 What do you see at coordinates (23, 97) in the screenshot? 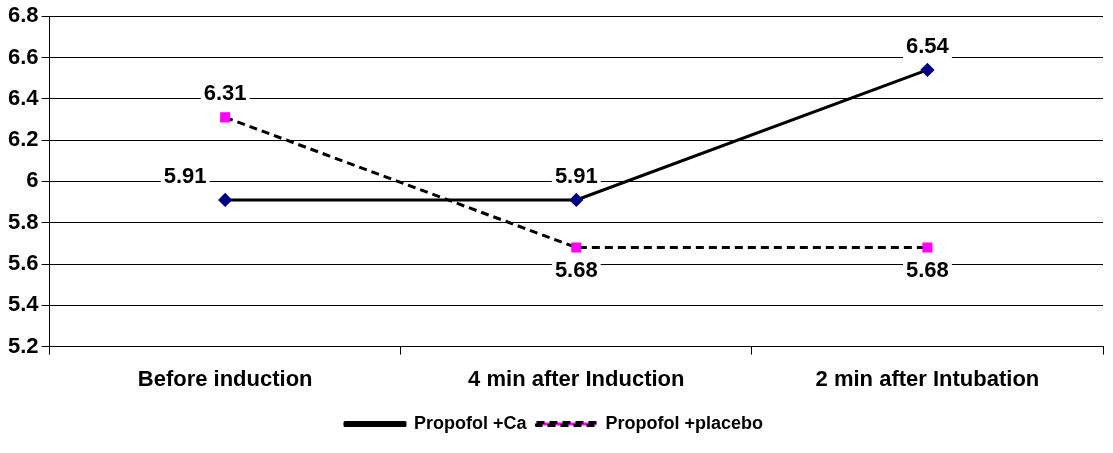
I see `y-tick-label: 6.4` at bounding box center [23, 97].